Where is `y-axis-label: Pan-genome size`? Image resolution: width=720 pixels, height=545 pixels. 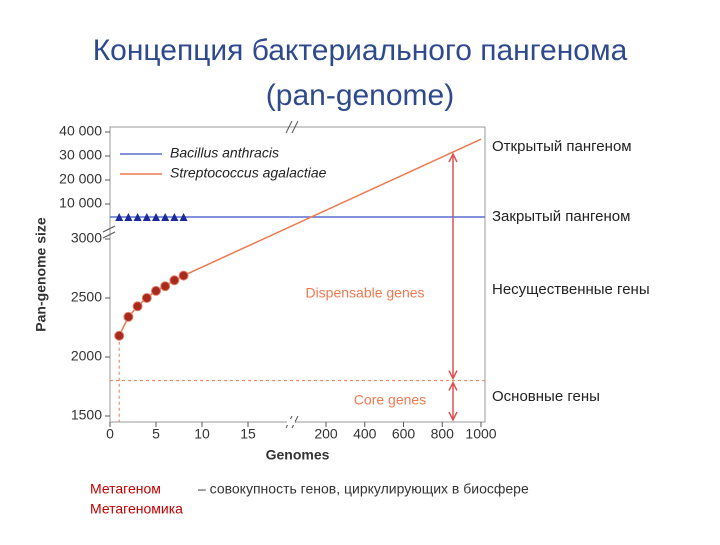
y-axis-label: Pan-genome size is located at coordinates (41, 274).